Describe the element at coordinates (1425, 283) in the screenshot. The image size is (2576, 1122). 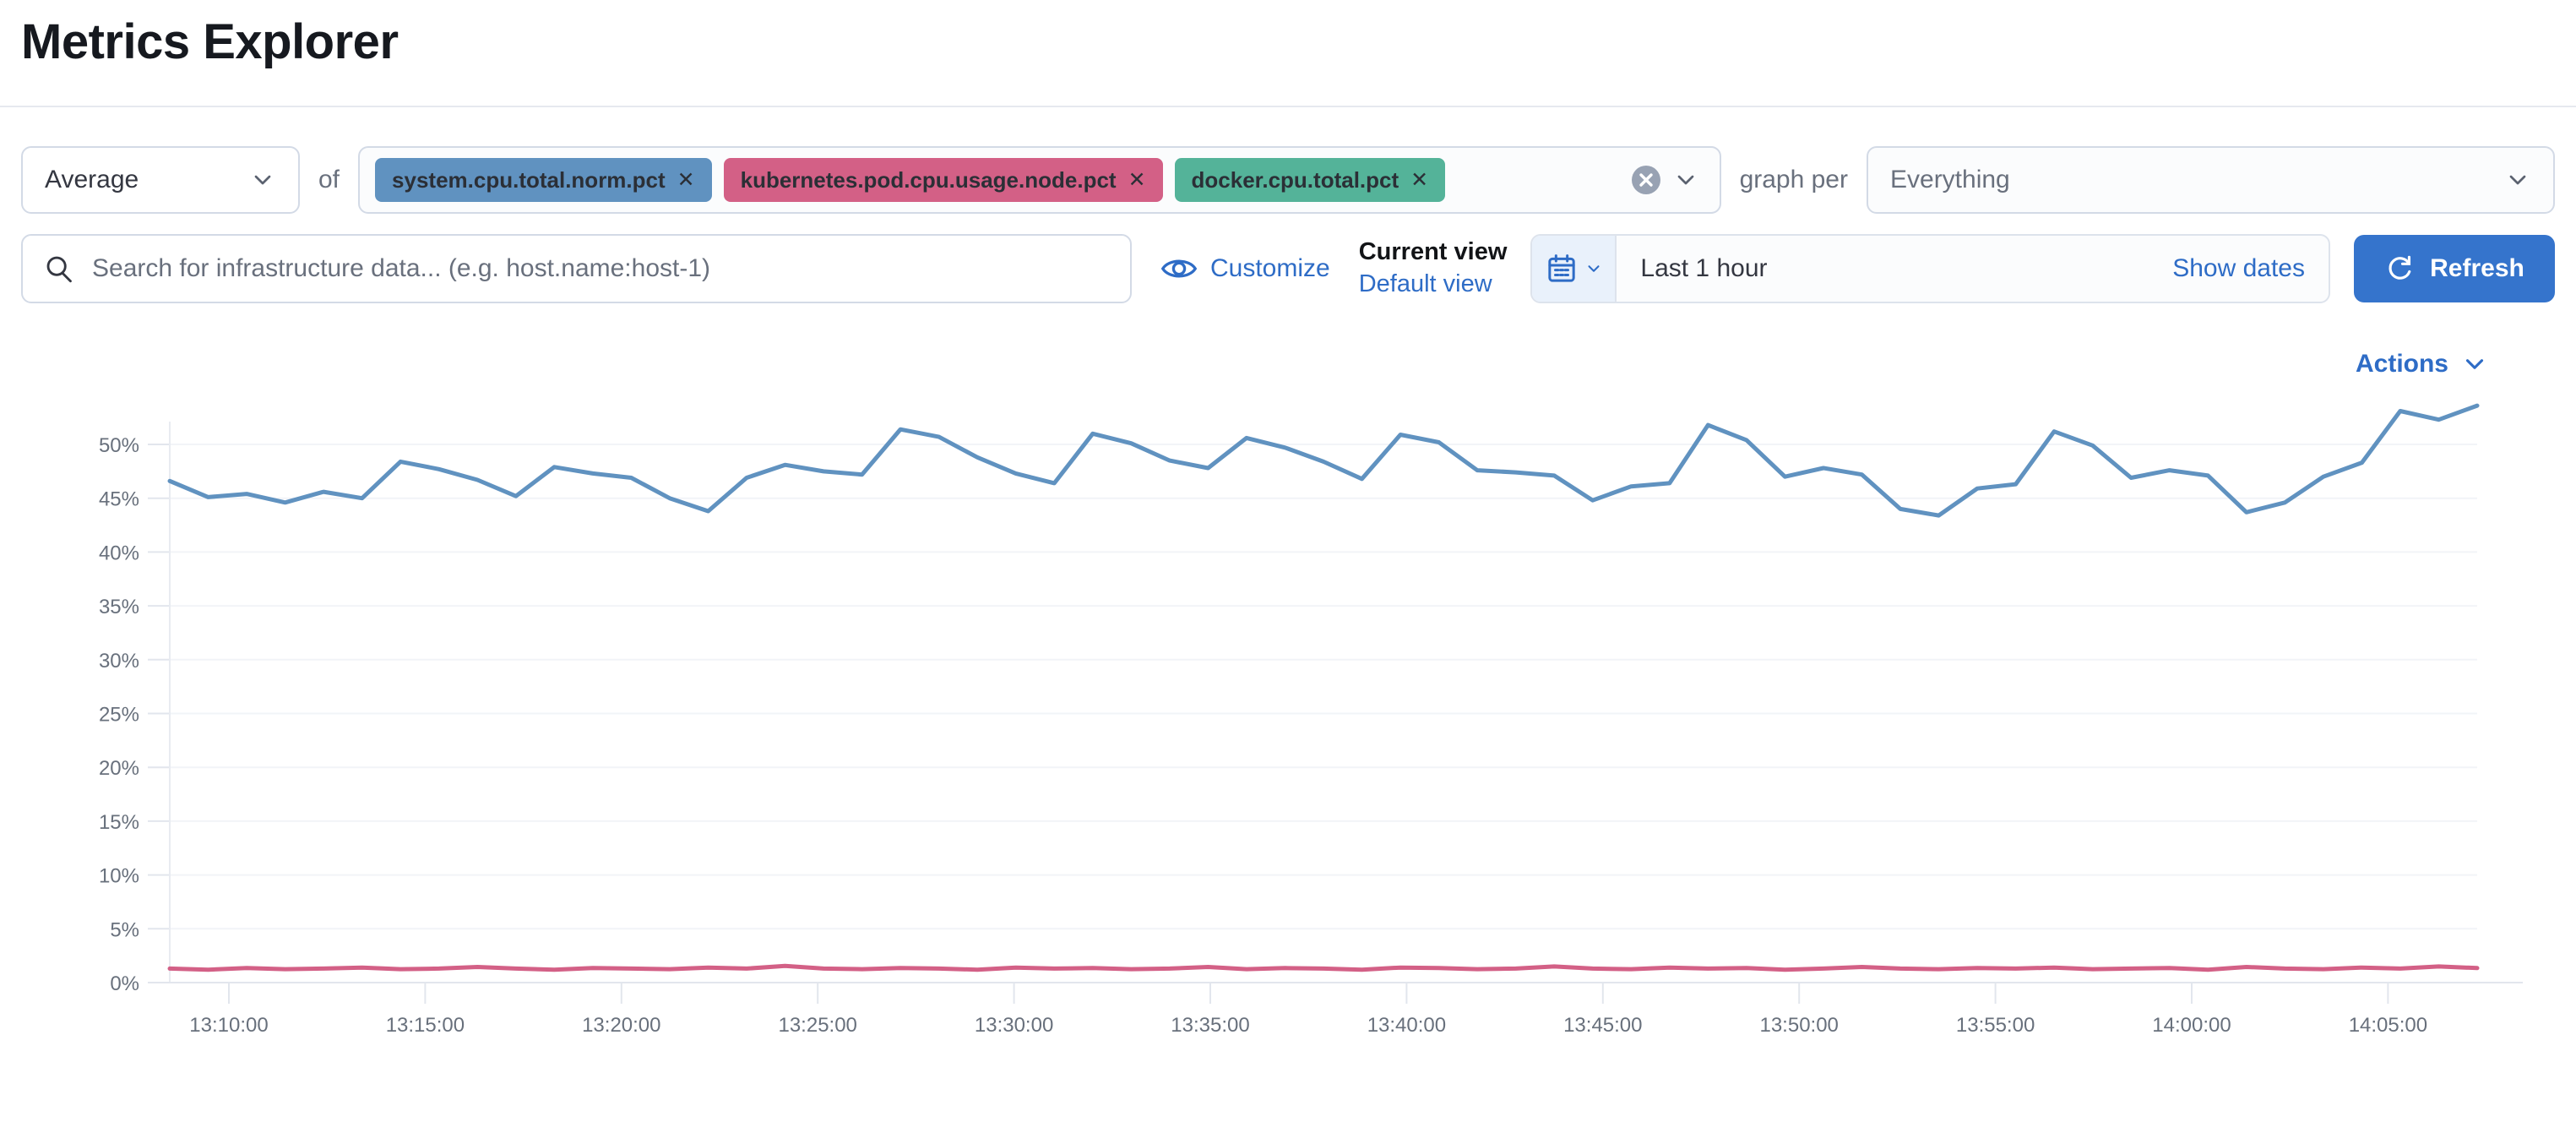
I see `default-view-link: Default view` at that location.